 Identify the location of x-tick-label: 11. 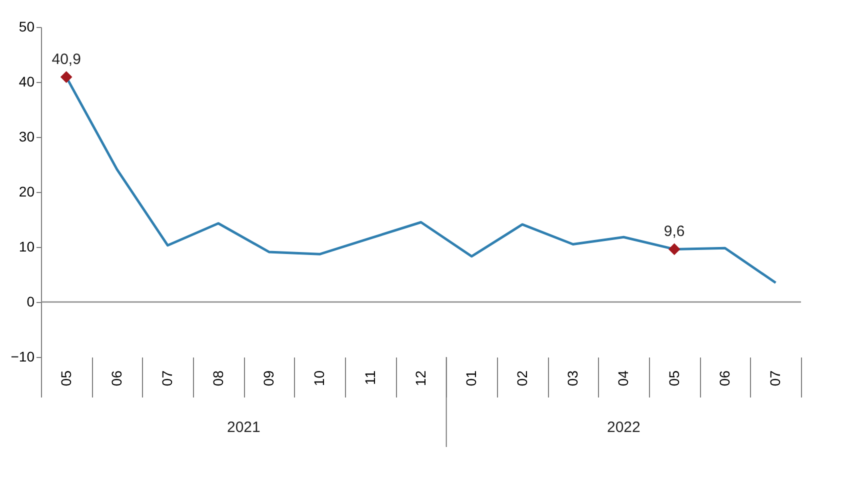
(370, 378).